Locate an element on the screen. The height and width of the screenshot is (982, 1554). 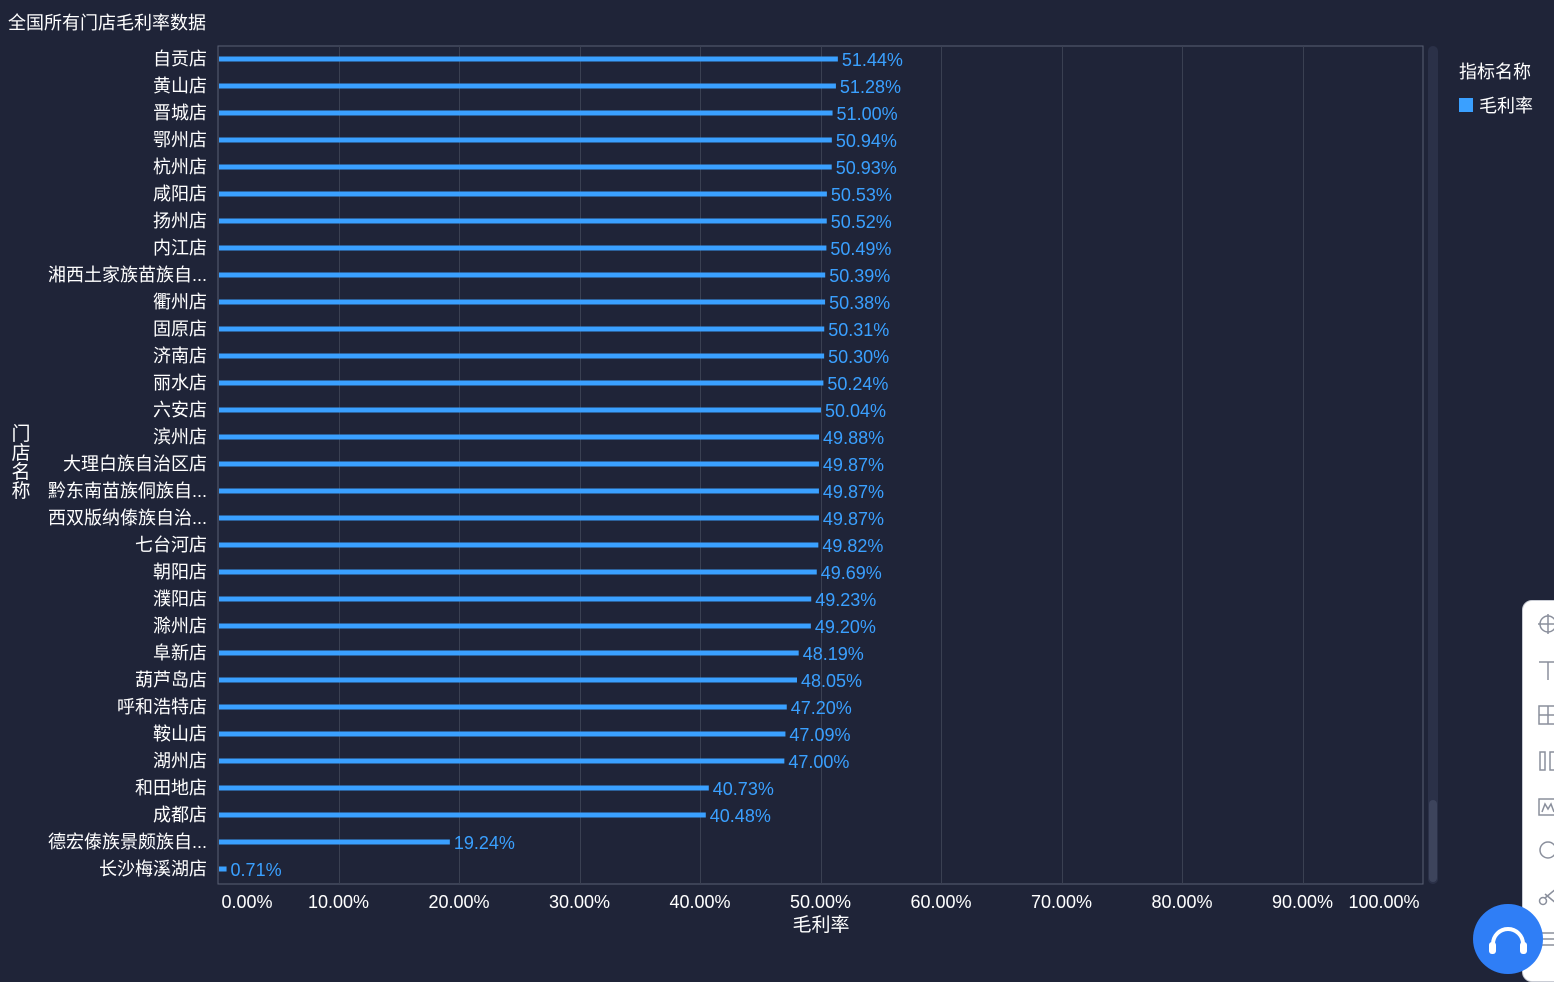
category-label: 滁州店 is located at coordinates (180, 626).